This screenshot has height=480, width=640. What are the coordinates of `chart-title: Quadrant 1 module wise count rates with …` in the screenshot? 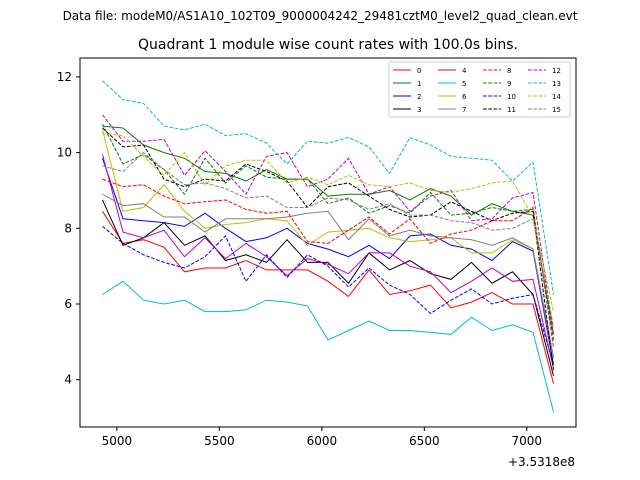 It's located at (328, 45).